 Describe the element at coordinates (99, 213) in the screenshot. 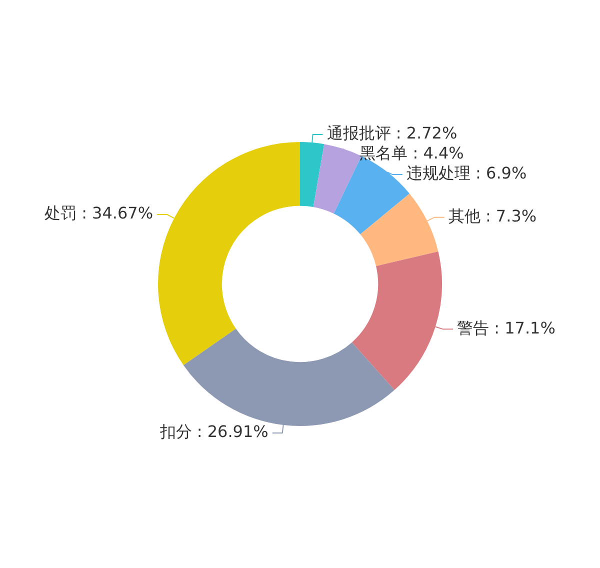

I see `slice-label: 处罚 : 34.67%` at that location.